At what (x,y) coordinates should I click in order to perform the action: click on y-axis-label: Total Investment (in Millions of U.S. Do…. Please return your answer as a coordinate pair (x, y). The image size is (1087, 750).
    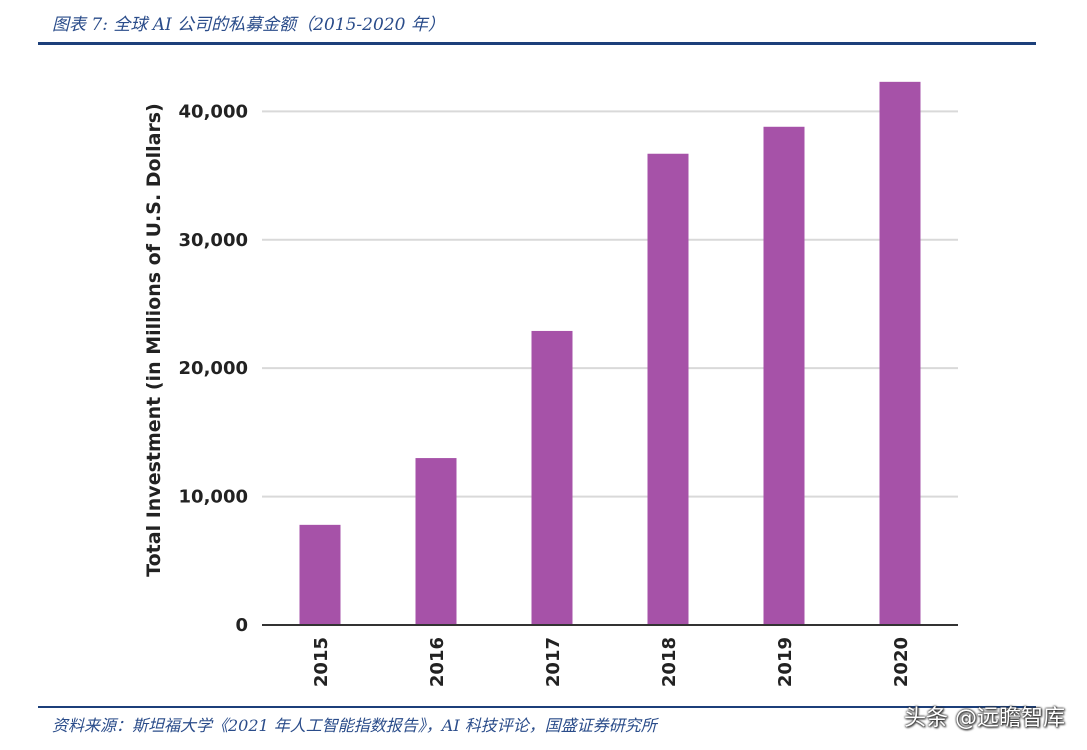
    Looking at the image, I should click on (154, 340).